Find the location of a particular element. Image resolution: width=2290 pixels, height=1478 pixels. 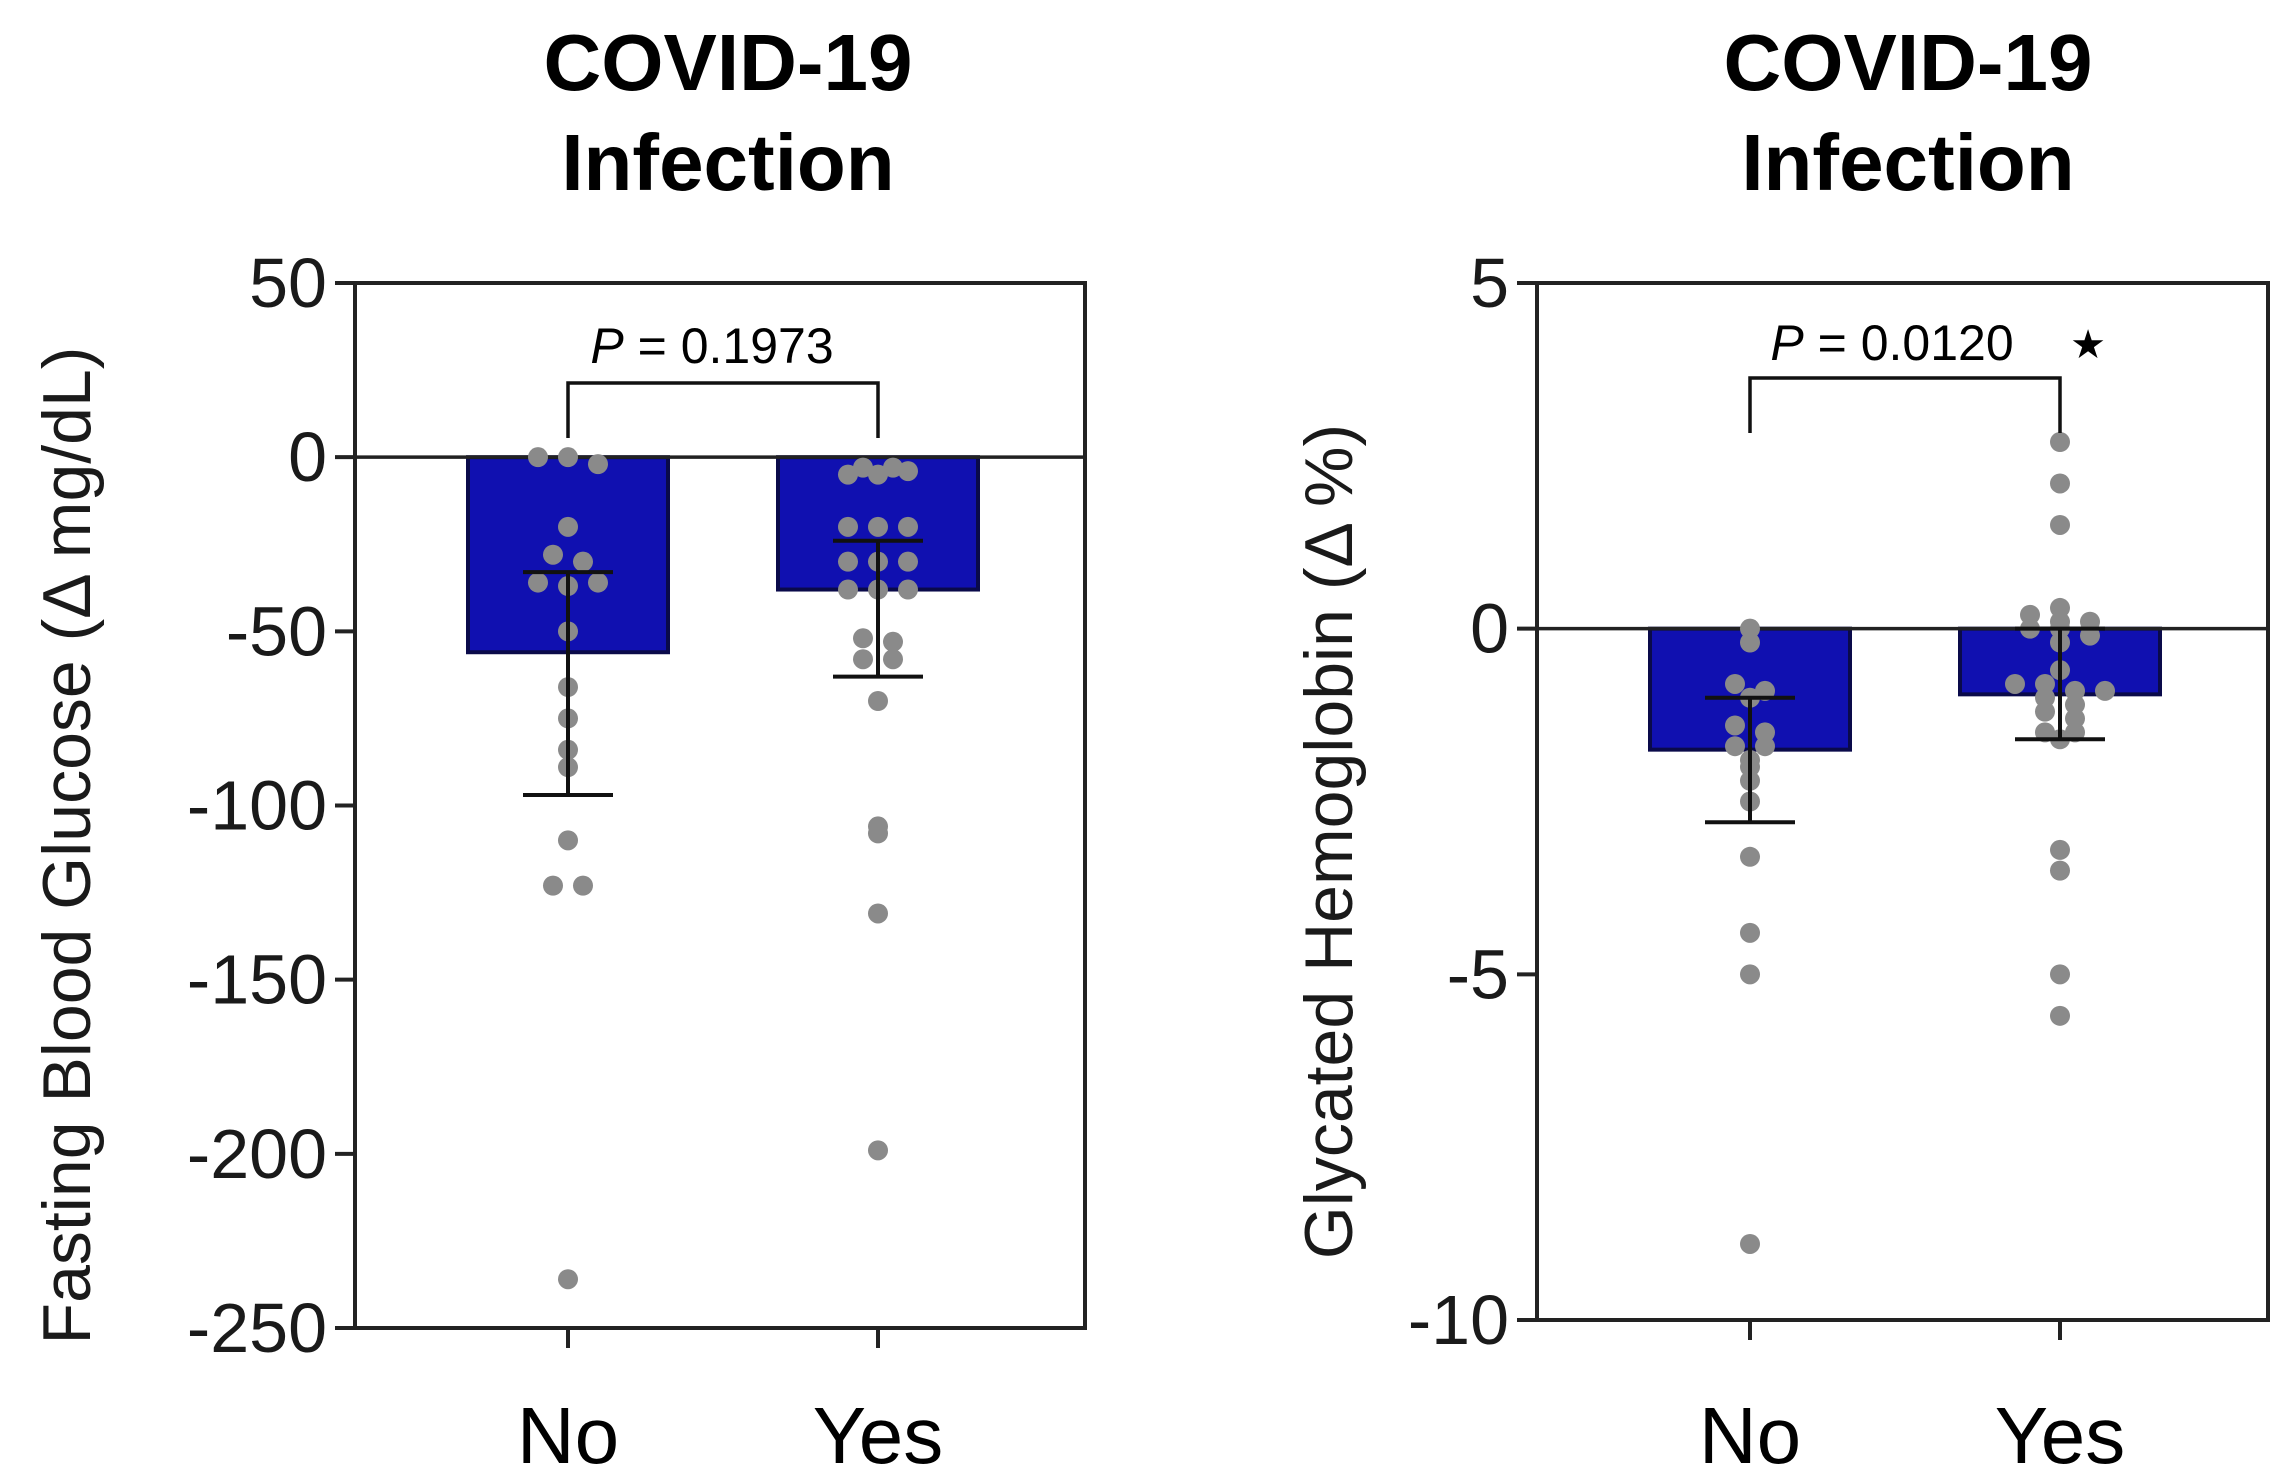

panel-1-category-label-no: No is located at coordinates (568, 1434).